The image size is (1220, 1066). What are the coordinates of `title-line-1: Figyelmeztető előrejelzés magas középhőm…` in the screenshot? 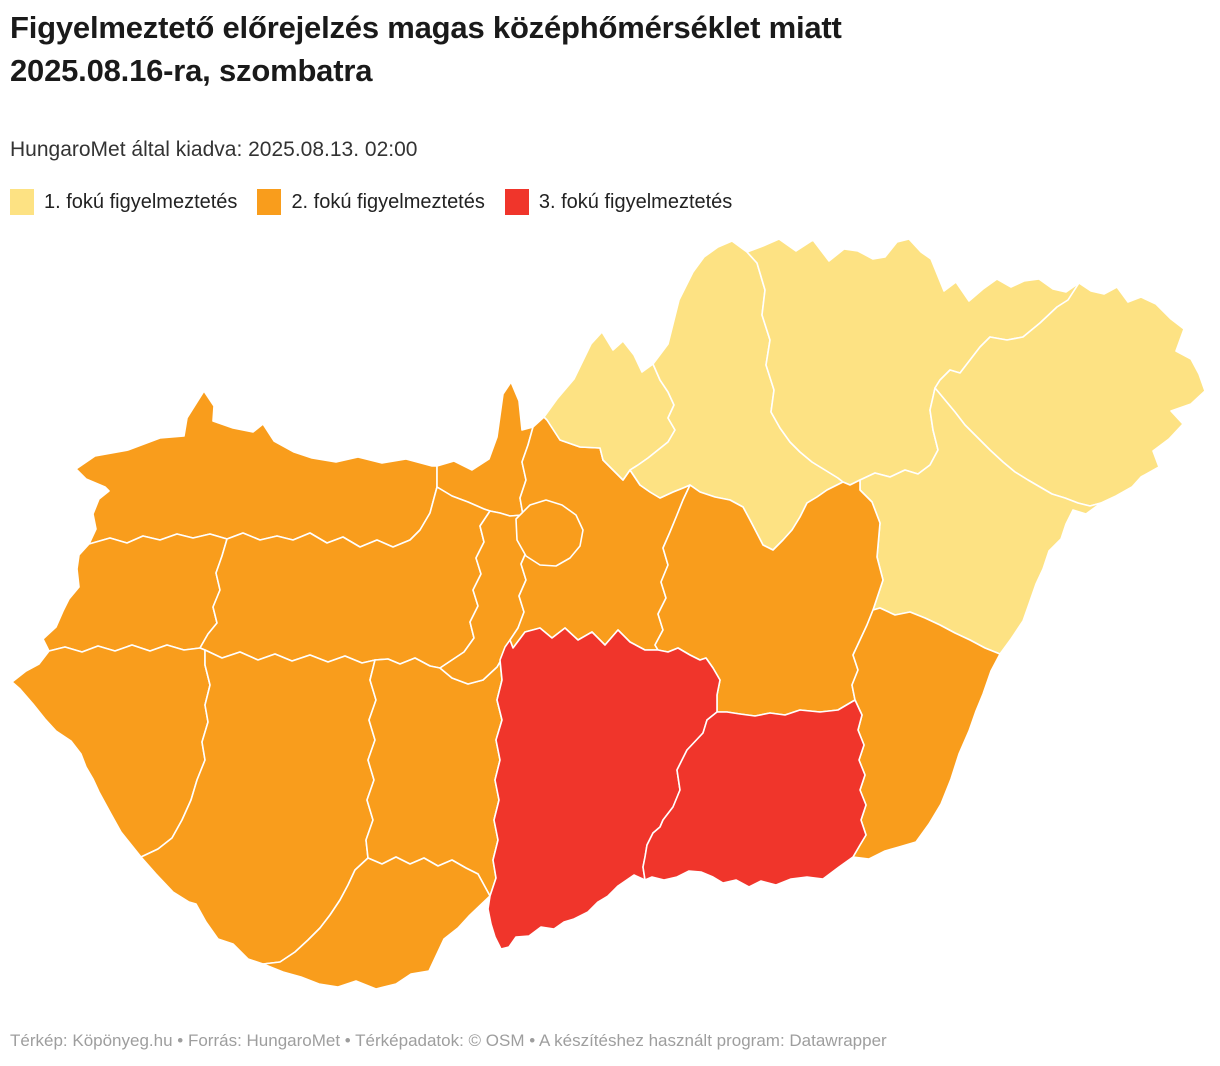 It's located at (426, 27).